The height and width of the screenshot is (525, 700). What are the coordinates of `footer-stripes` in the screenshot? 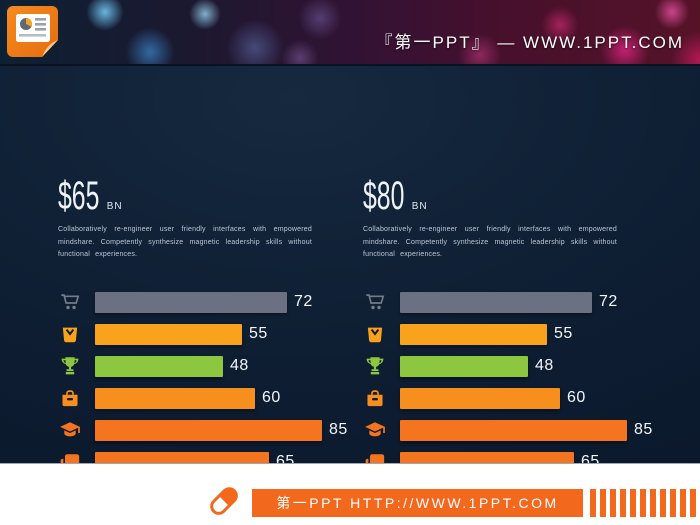 It's located at (645, 503).